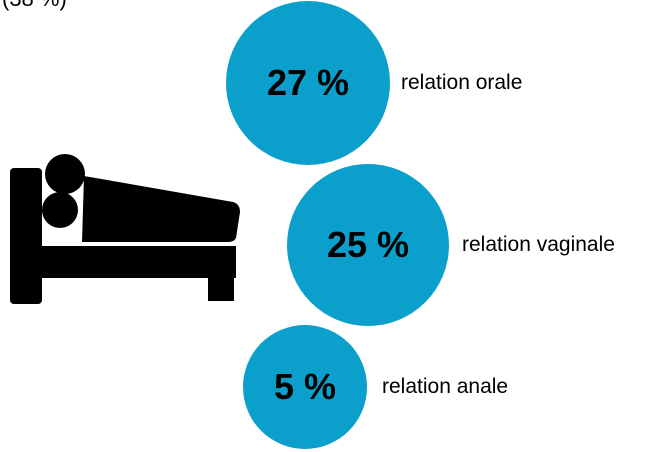 The image size is (663, 452). Describe the element at coordinates (125, 229) in the screenshot. I see `person-in-bed-icon` at that location.